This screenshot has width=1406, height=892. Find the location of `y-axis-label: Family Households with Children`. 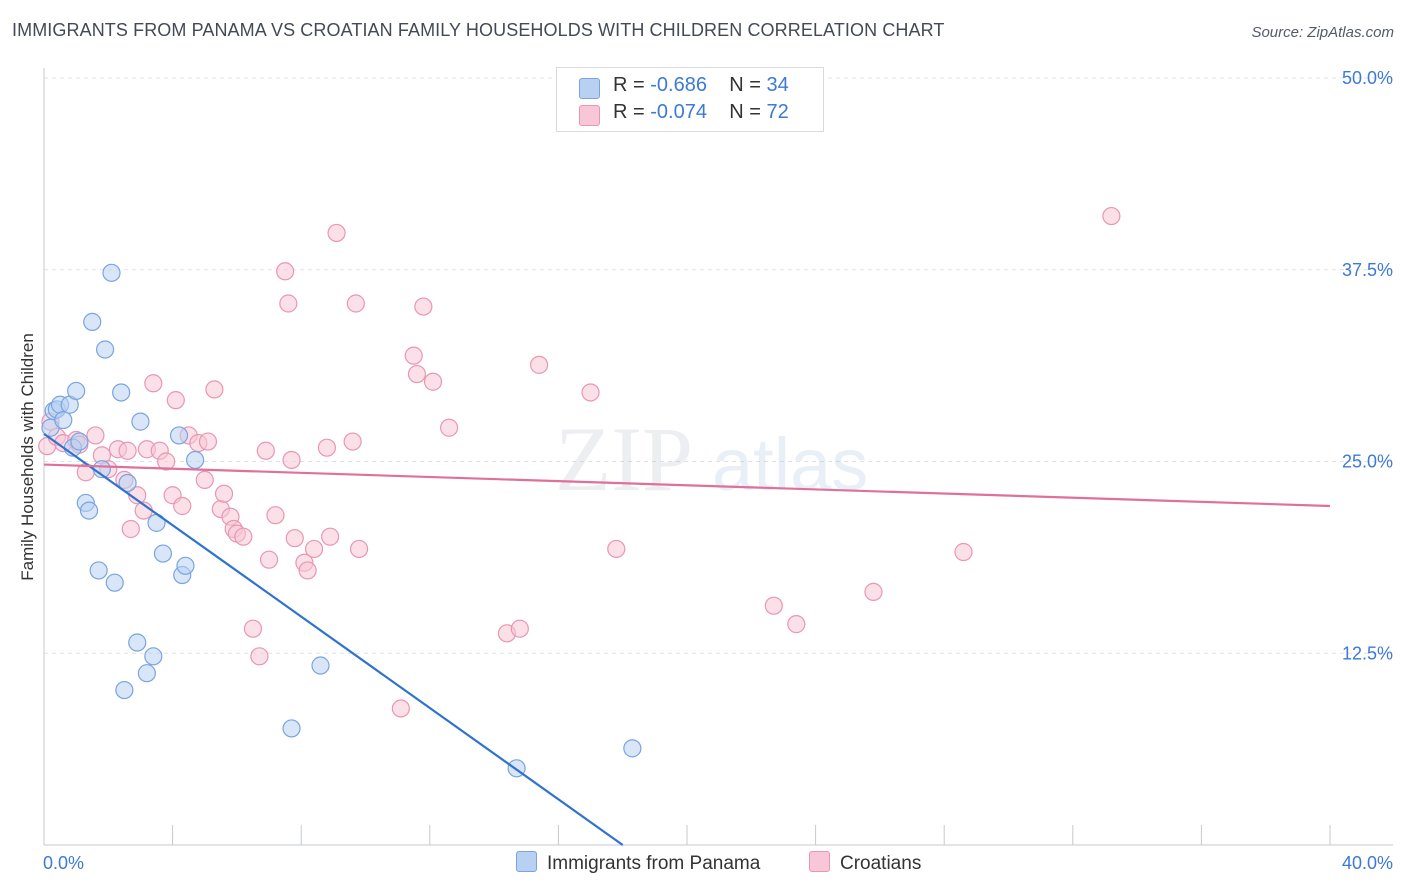

y-axis-label: Family Households with Children is located at coordinates (27, 457).